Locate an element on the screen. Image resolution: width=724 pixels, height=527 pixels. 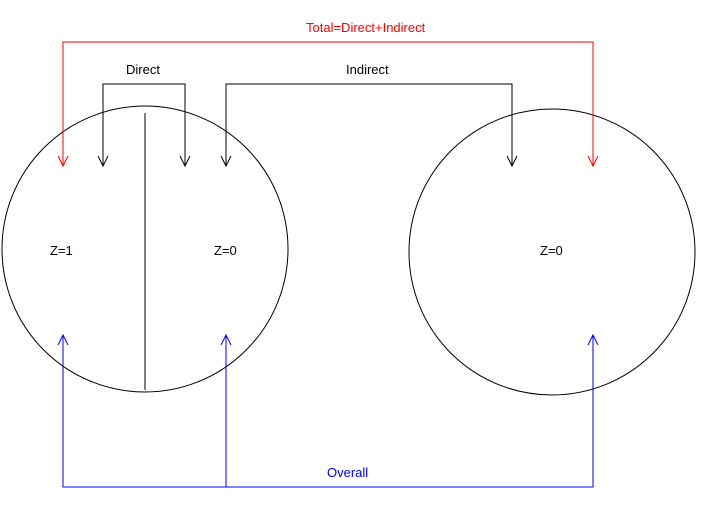
overall-arrowhead-right is located at coordinates (593, 339).